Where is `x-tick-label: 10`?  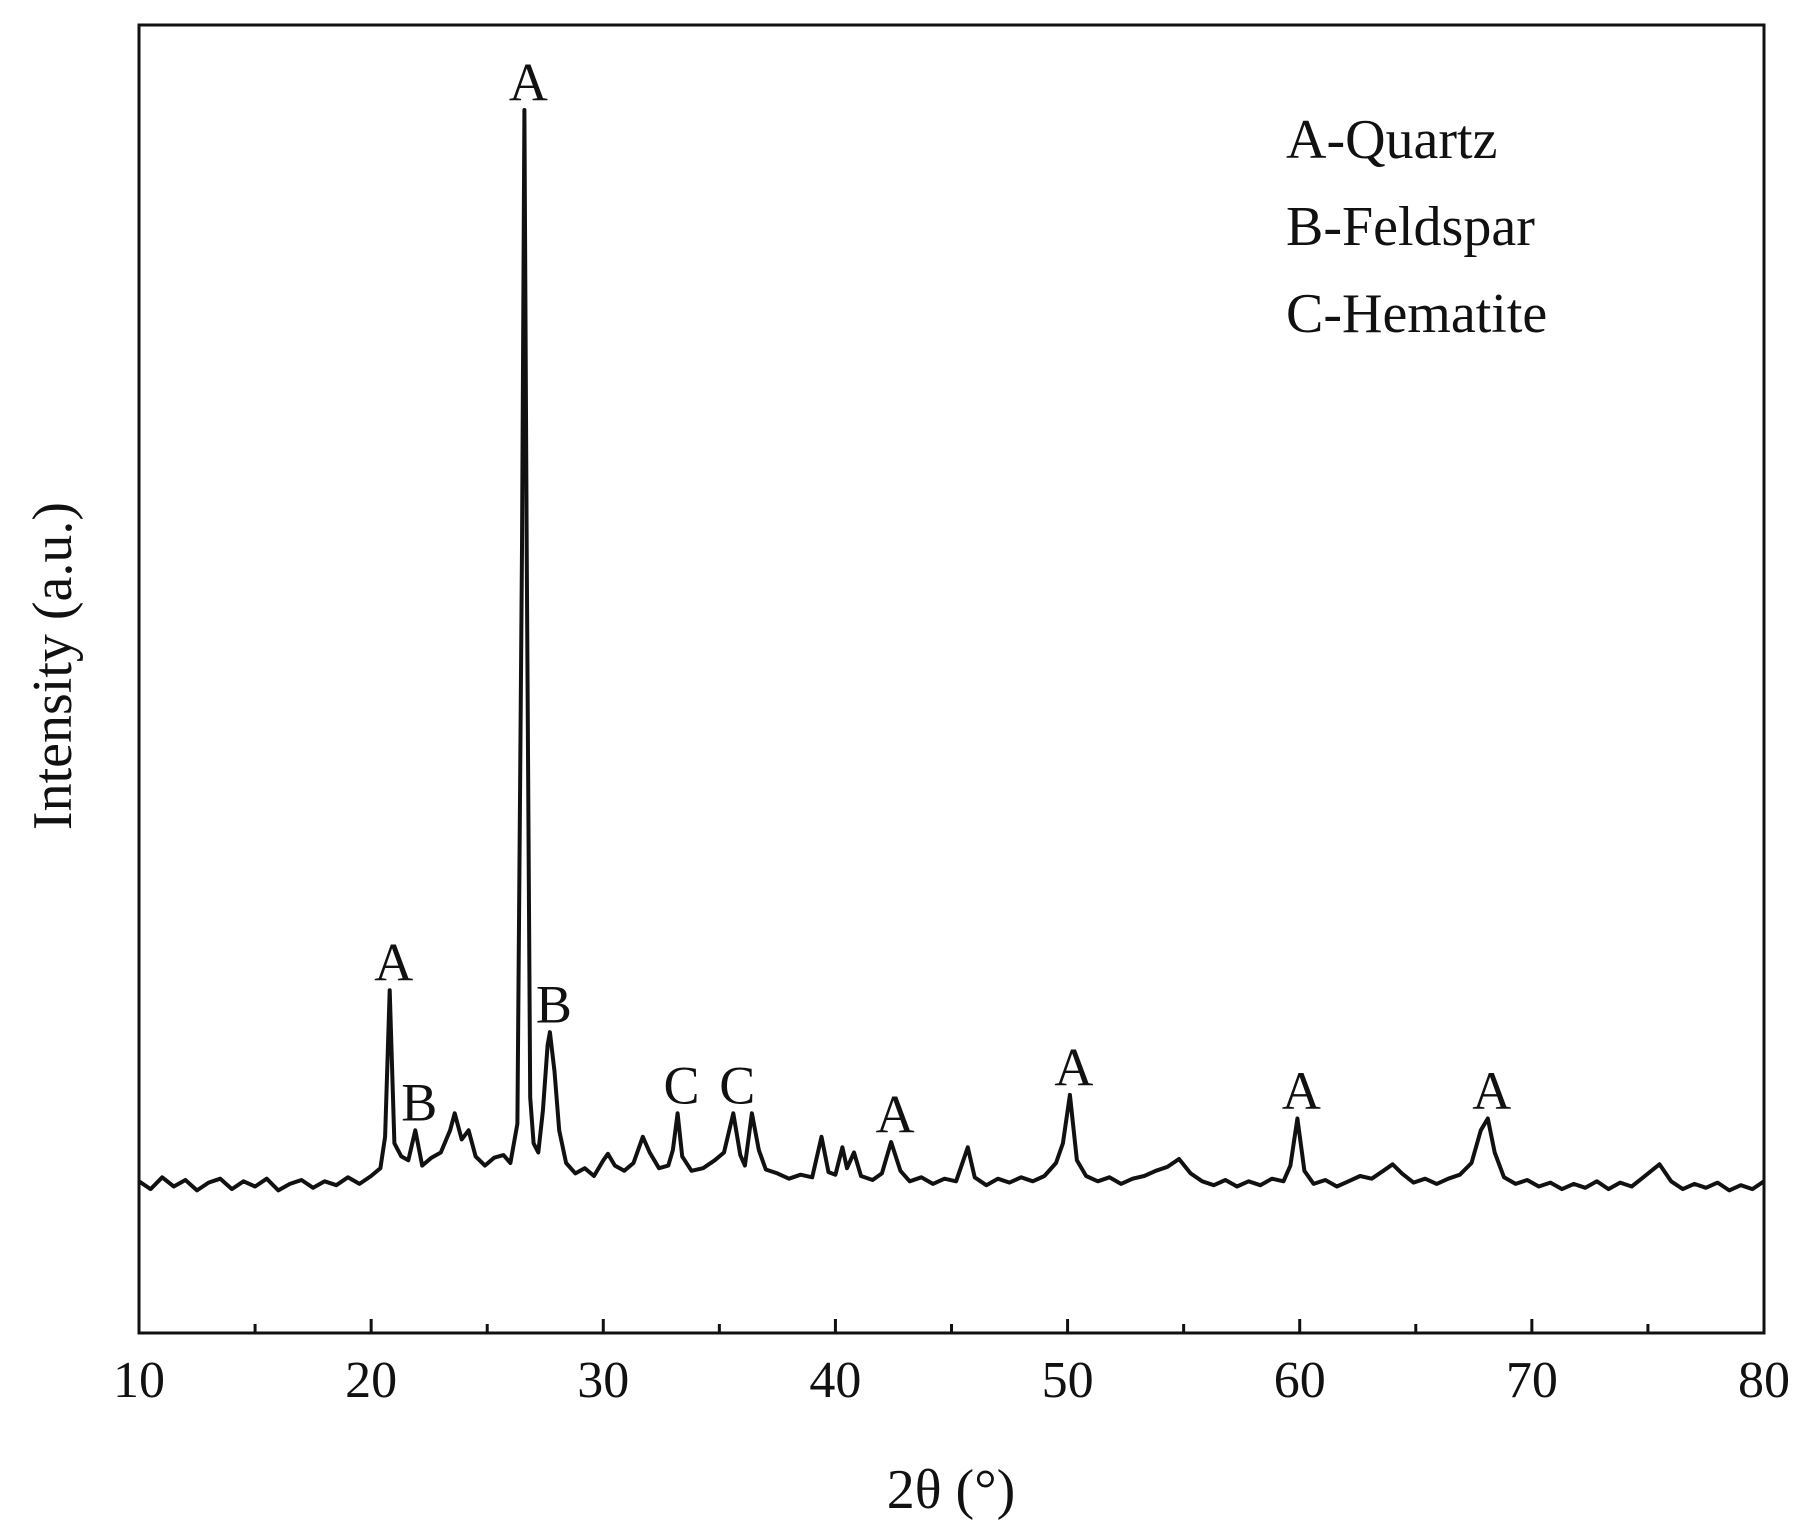 x-tick-label: 10 is located at coordinates (139, 1380).